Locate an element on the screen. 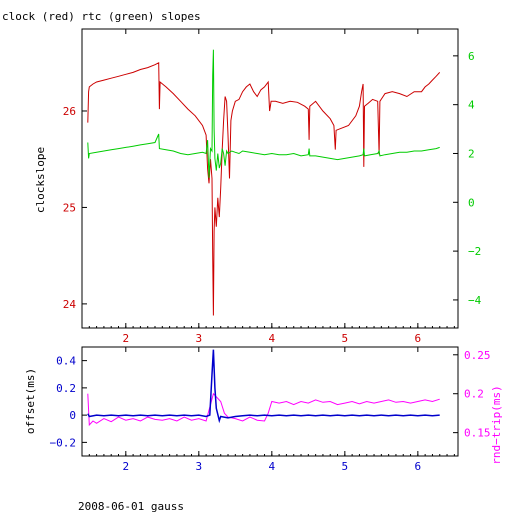  y2-tick-label-0-2: 0 is located at coordinates (471, 202).